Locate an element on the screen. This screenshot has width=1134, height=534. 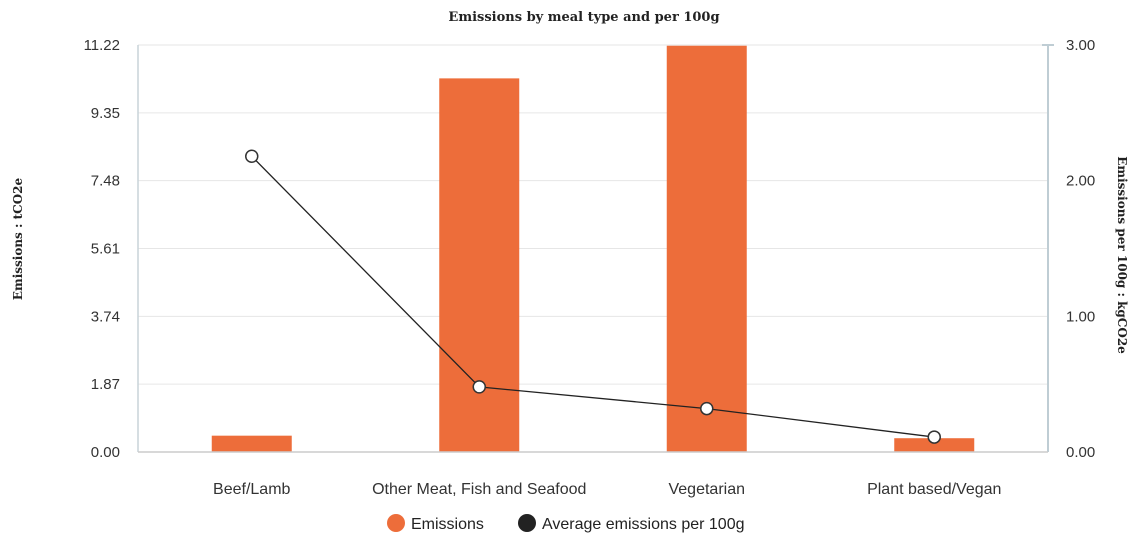
right-tick-label: 0.00 is located at coordinates (1080, 452).